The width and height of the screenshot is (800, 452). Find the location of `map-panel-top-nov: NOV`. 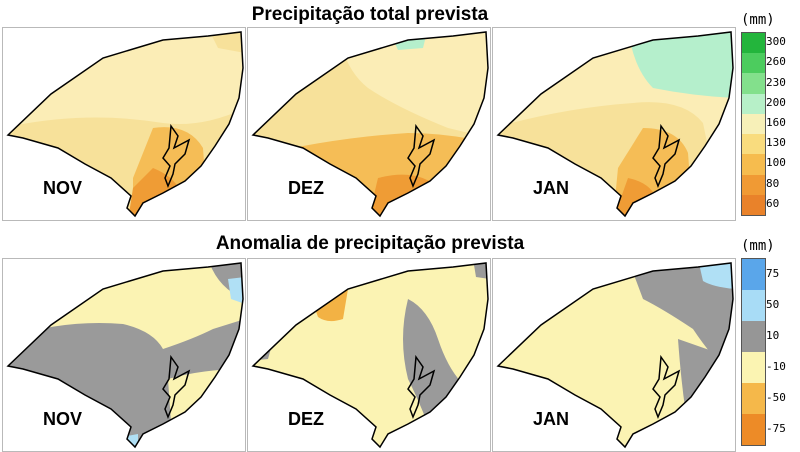

map-panel-top-nov: NOV is located at coordinates (124, 124).